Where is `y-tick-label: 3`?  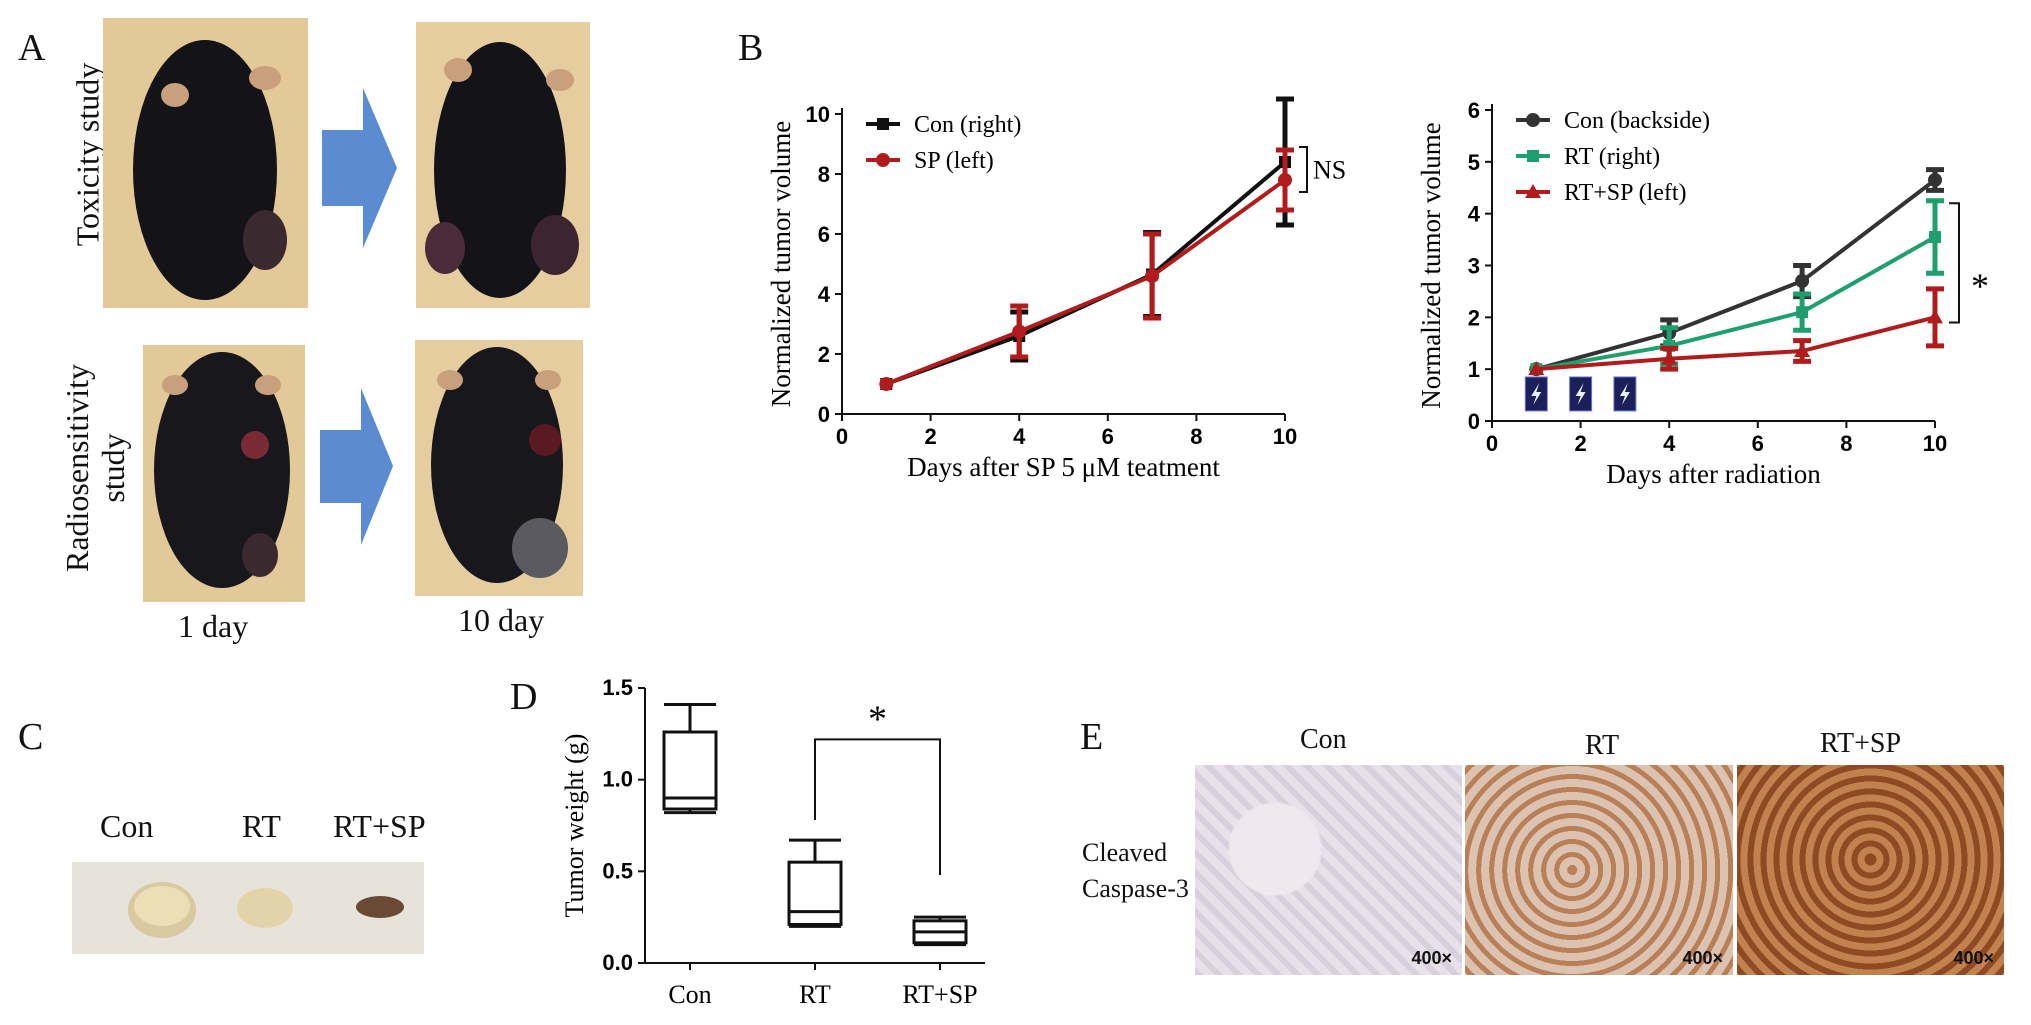 y-tick-label: 3 is located at coordinates (1474, 266).